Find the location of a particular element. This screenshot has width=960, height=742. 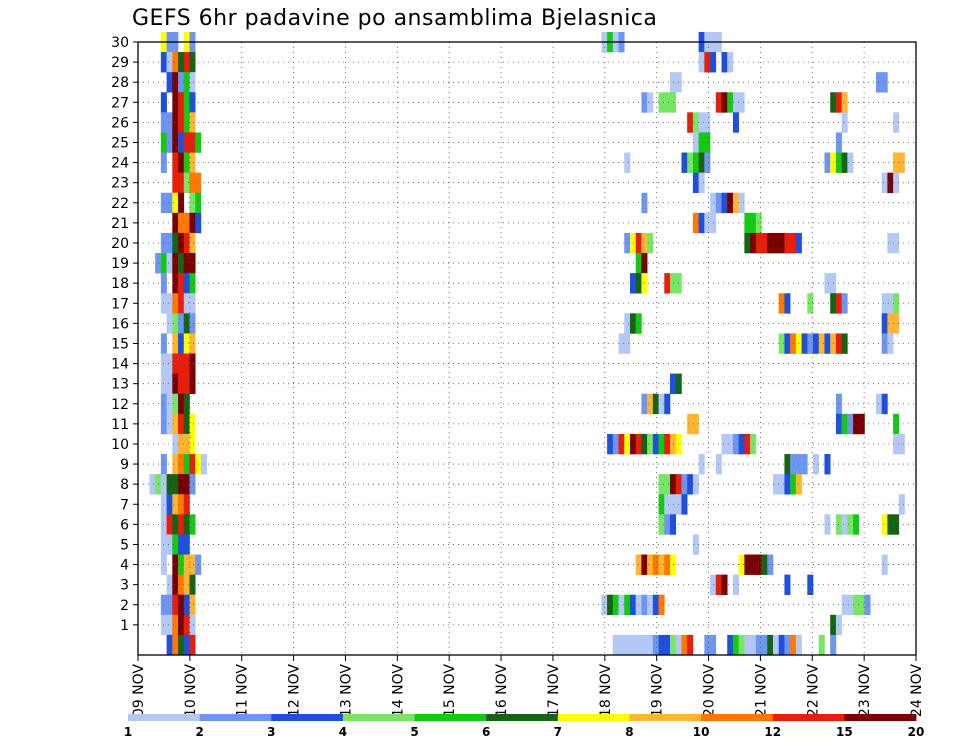

colorbar-label: 15 is located at coordinates (844, 732).